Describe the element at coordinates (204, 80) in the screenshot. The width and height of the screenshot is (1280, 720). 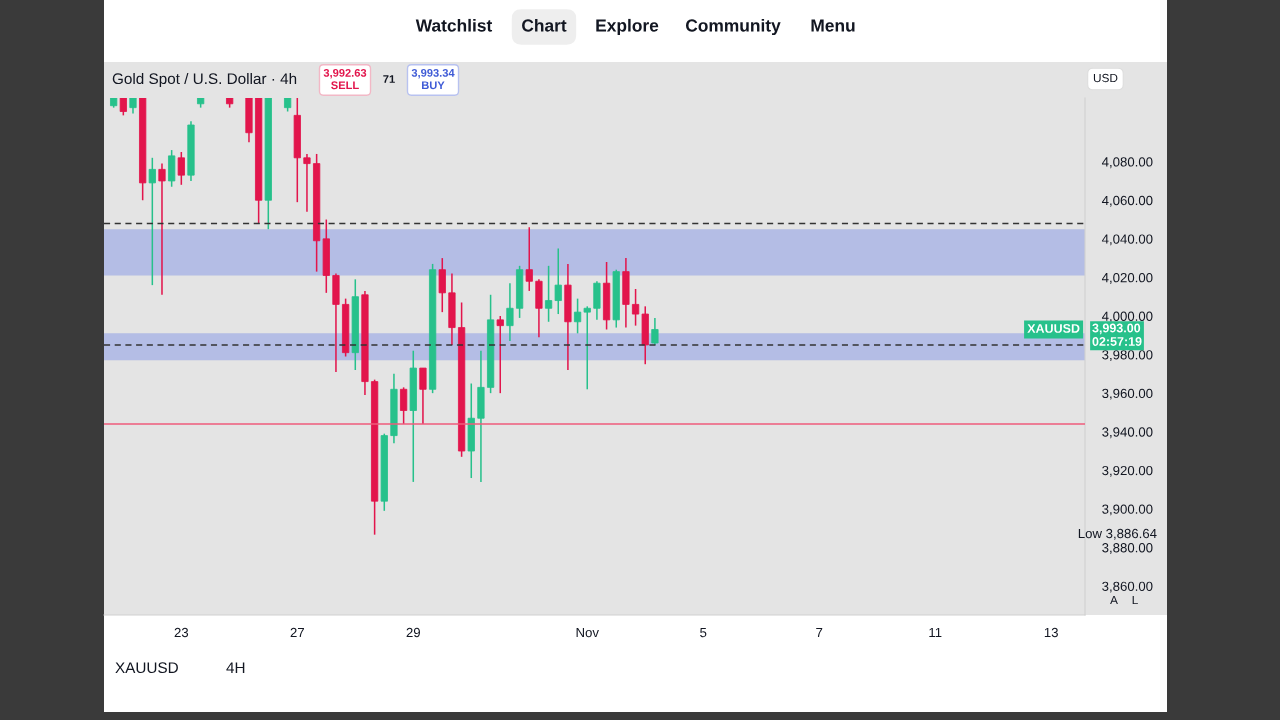
I see `chart-title: Gold Spot / U.S. Dollar · 4h` at that location.